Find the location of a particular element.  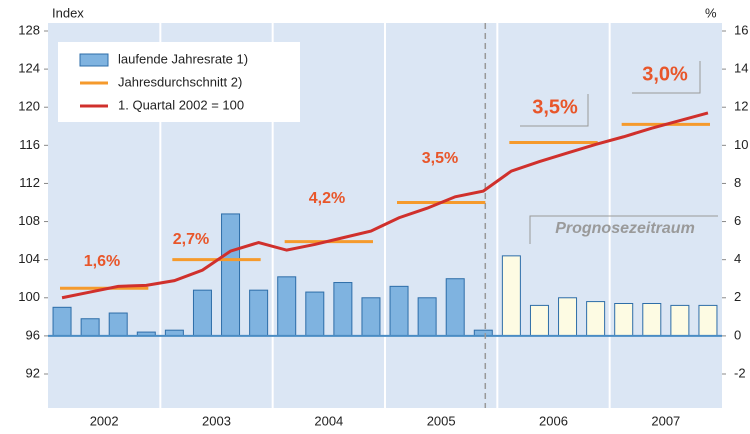

x-tick-label: 2004 is located at coordinates (328, 420).